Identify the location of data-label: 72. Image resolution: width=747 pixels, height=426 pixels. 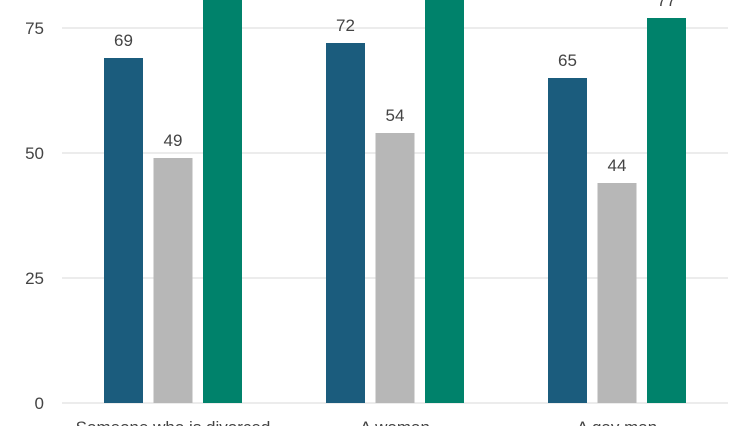
(345, 25).